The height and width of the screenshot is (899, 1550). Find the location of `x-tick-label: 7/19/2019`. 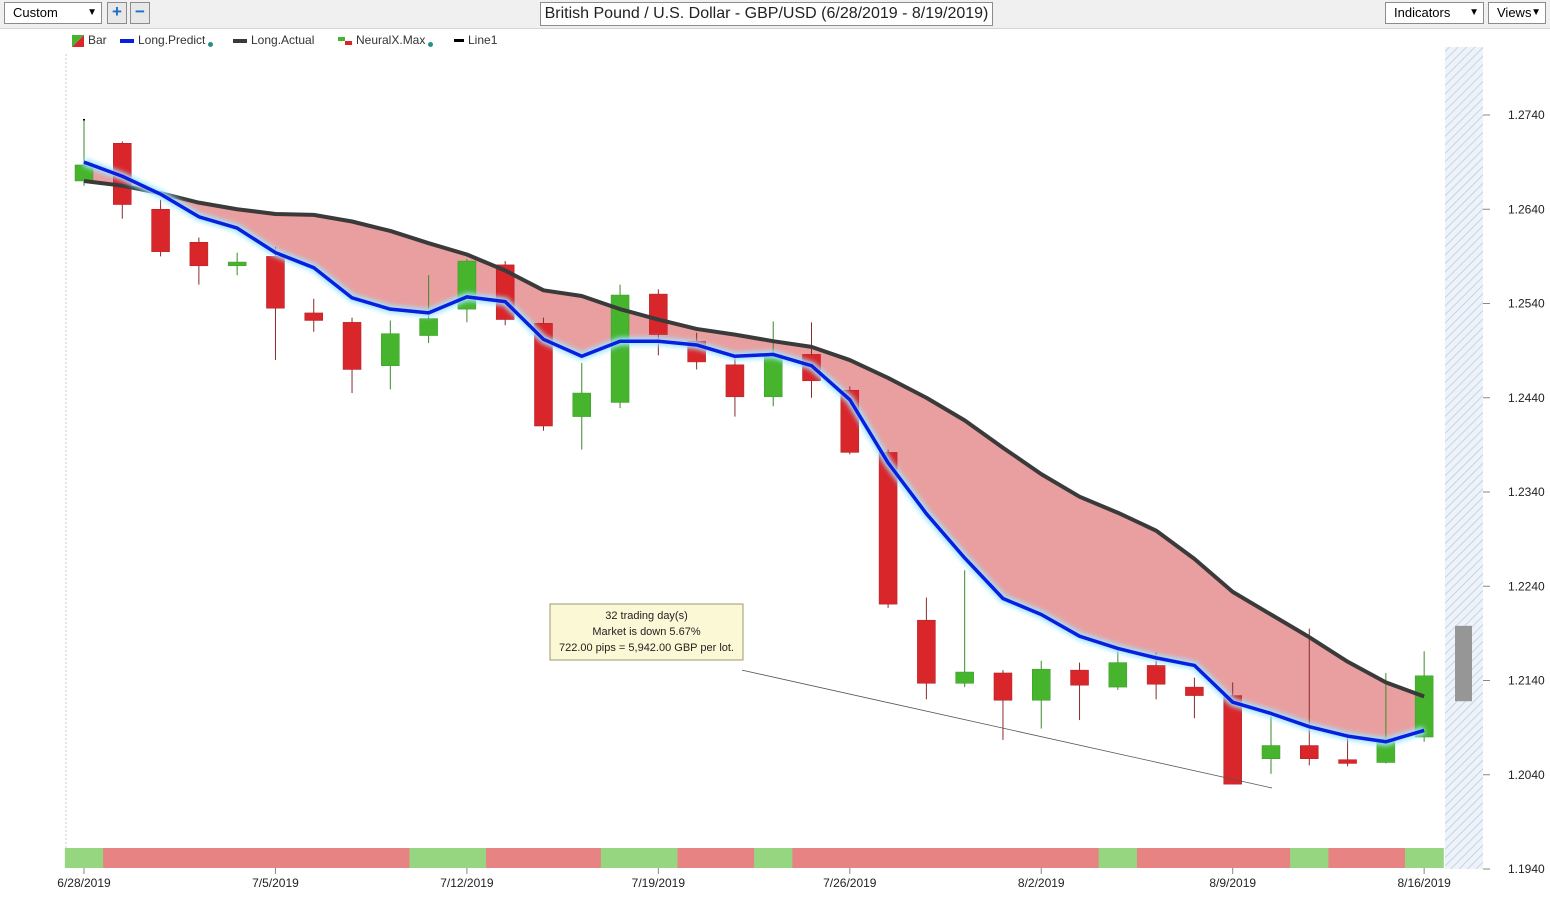

x-tick-label: 7/19/2019 is located at coordinates (659, 883).